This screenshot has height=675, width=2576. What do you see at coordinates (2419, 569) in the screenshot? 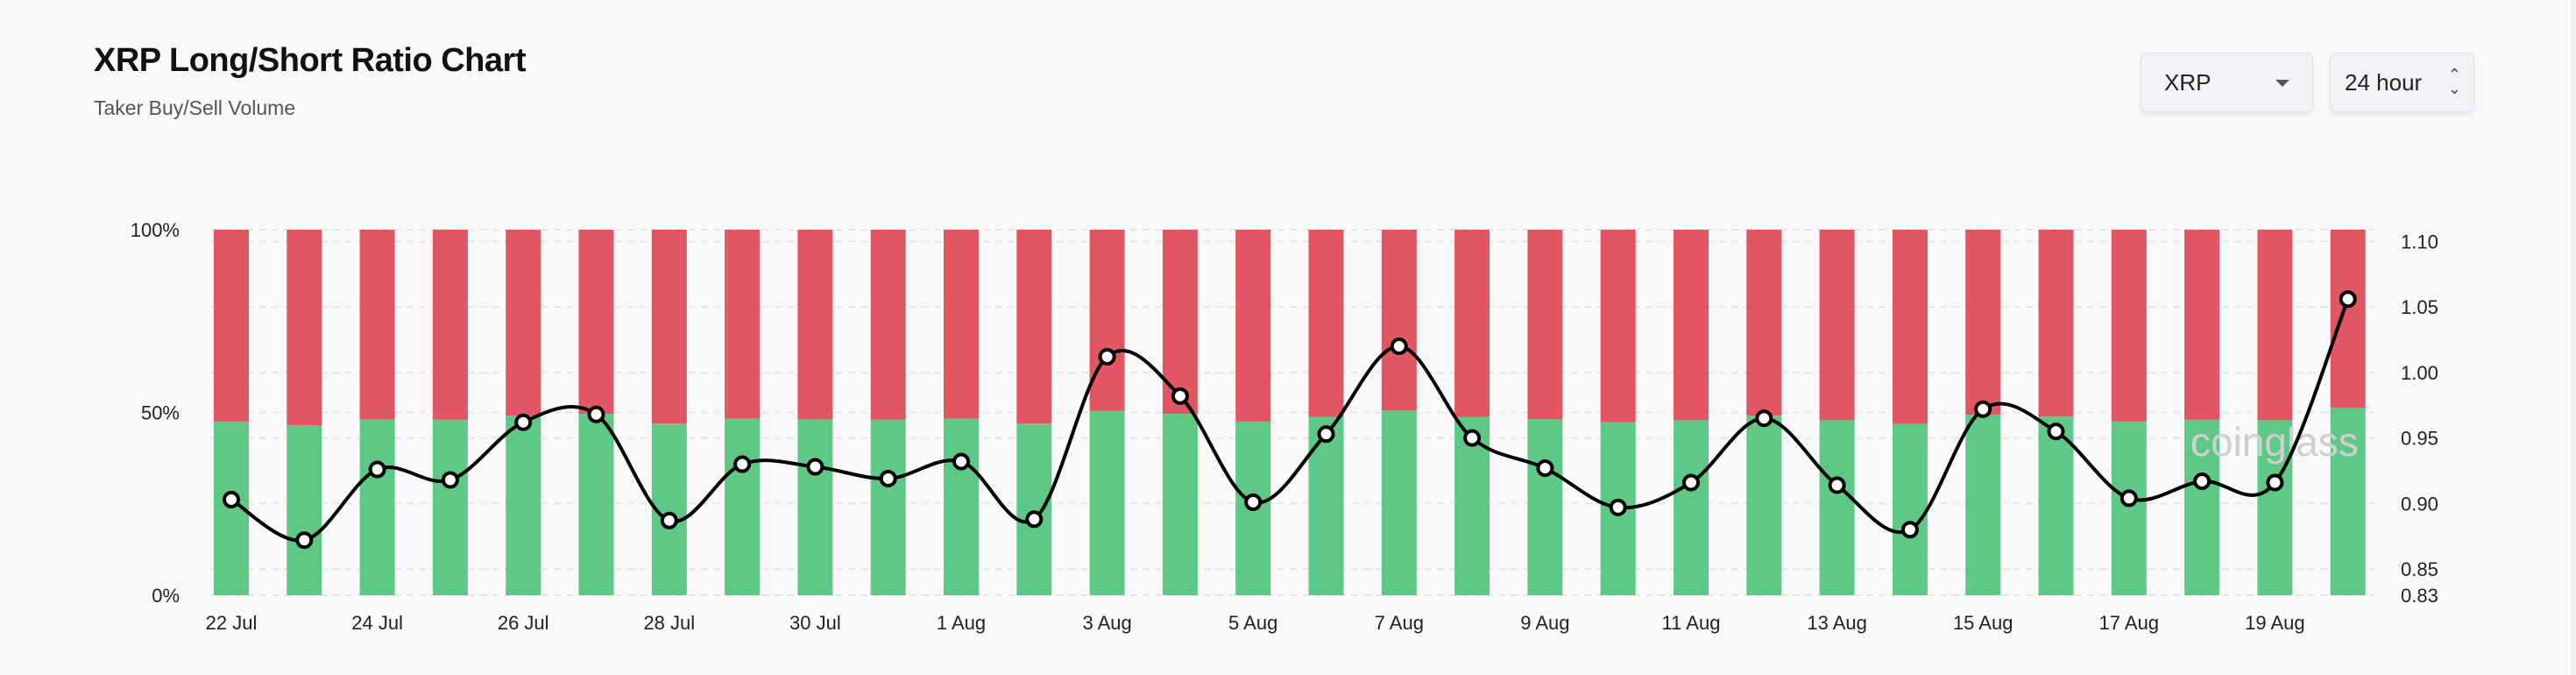
I see `right-axis-tick-label: 0.85` at bounding box center [2419, 569].